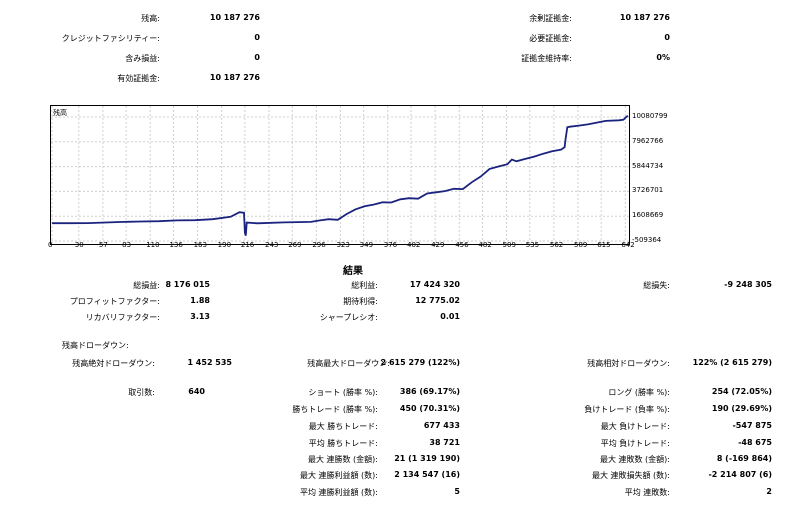 Image resolution: width=800 pixels, height=509 pixels. I want to click on results-value-gross-profit: 17 424 320, so click(434, 284).